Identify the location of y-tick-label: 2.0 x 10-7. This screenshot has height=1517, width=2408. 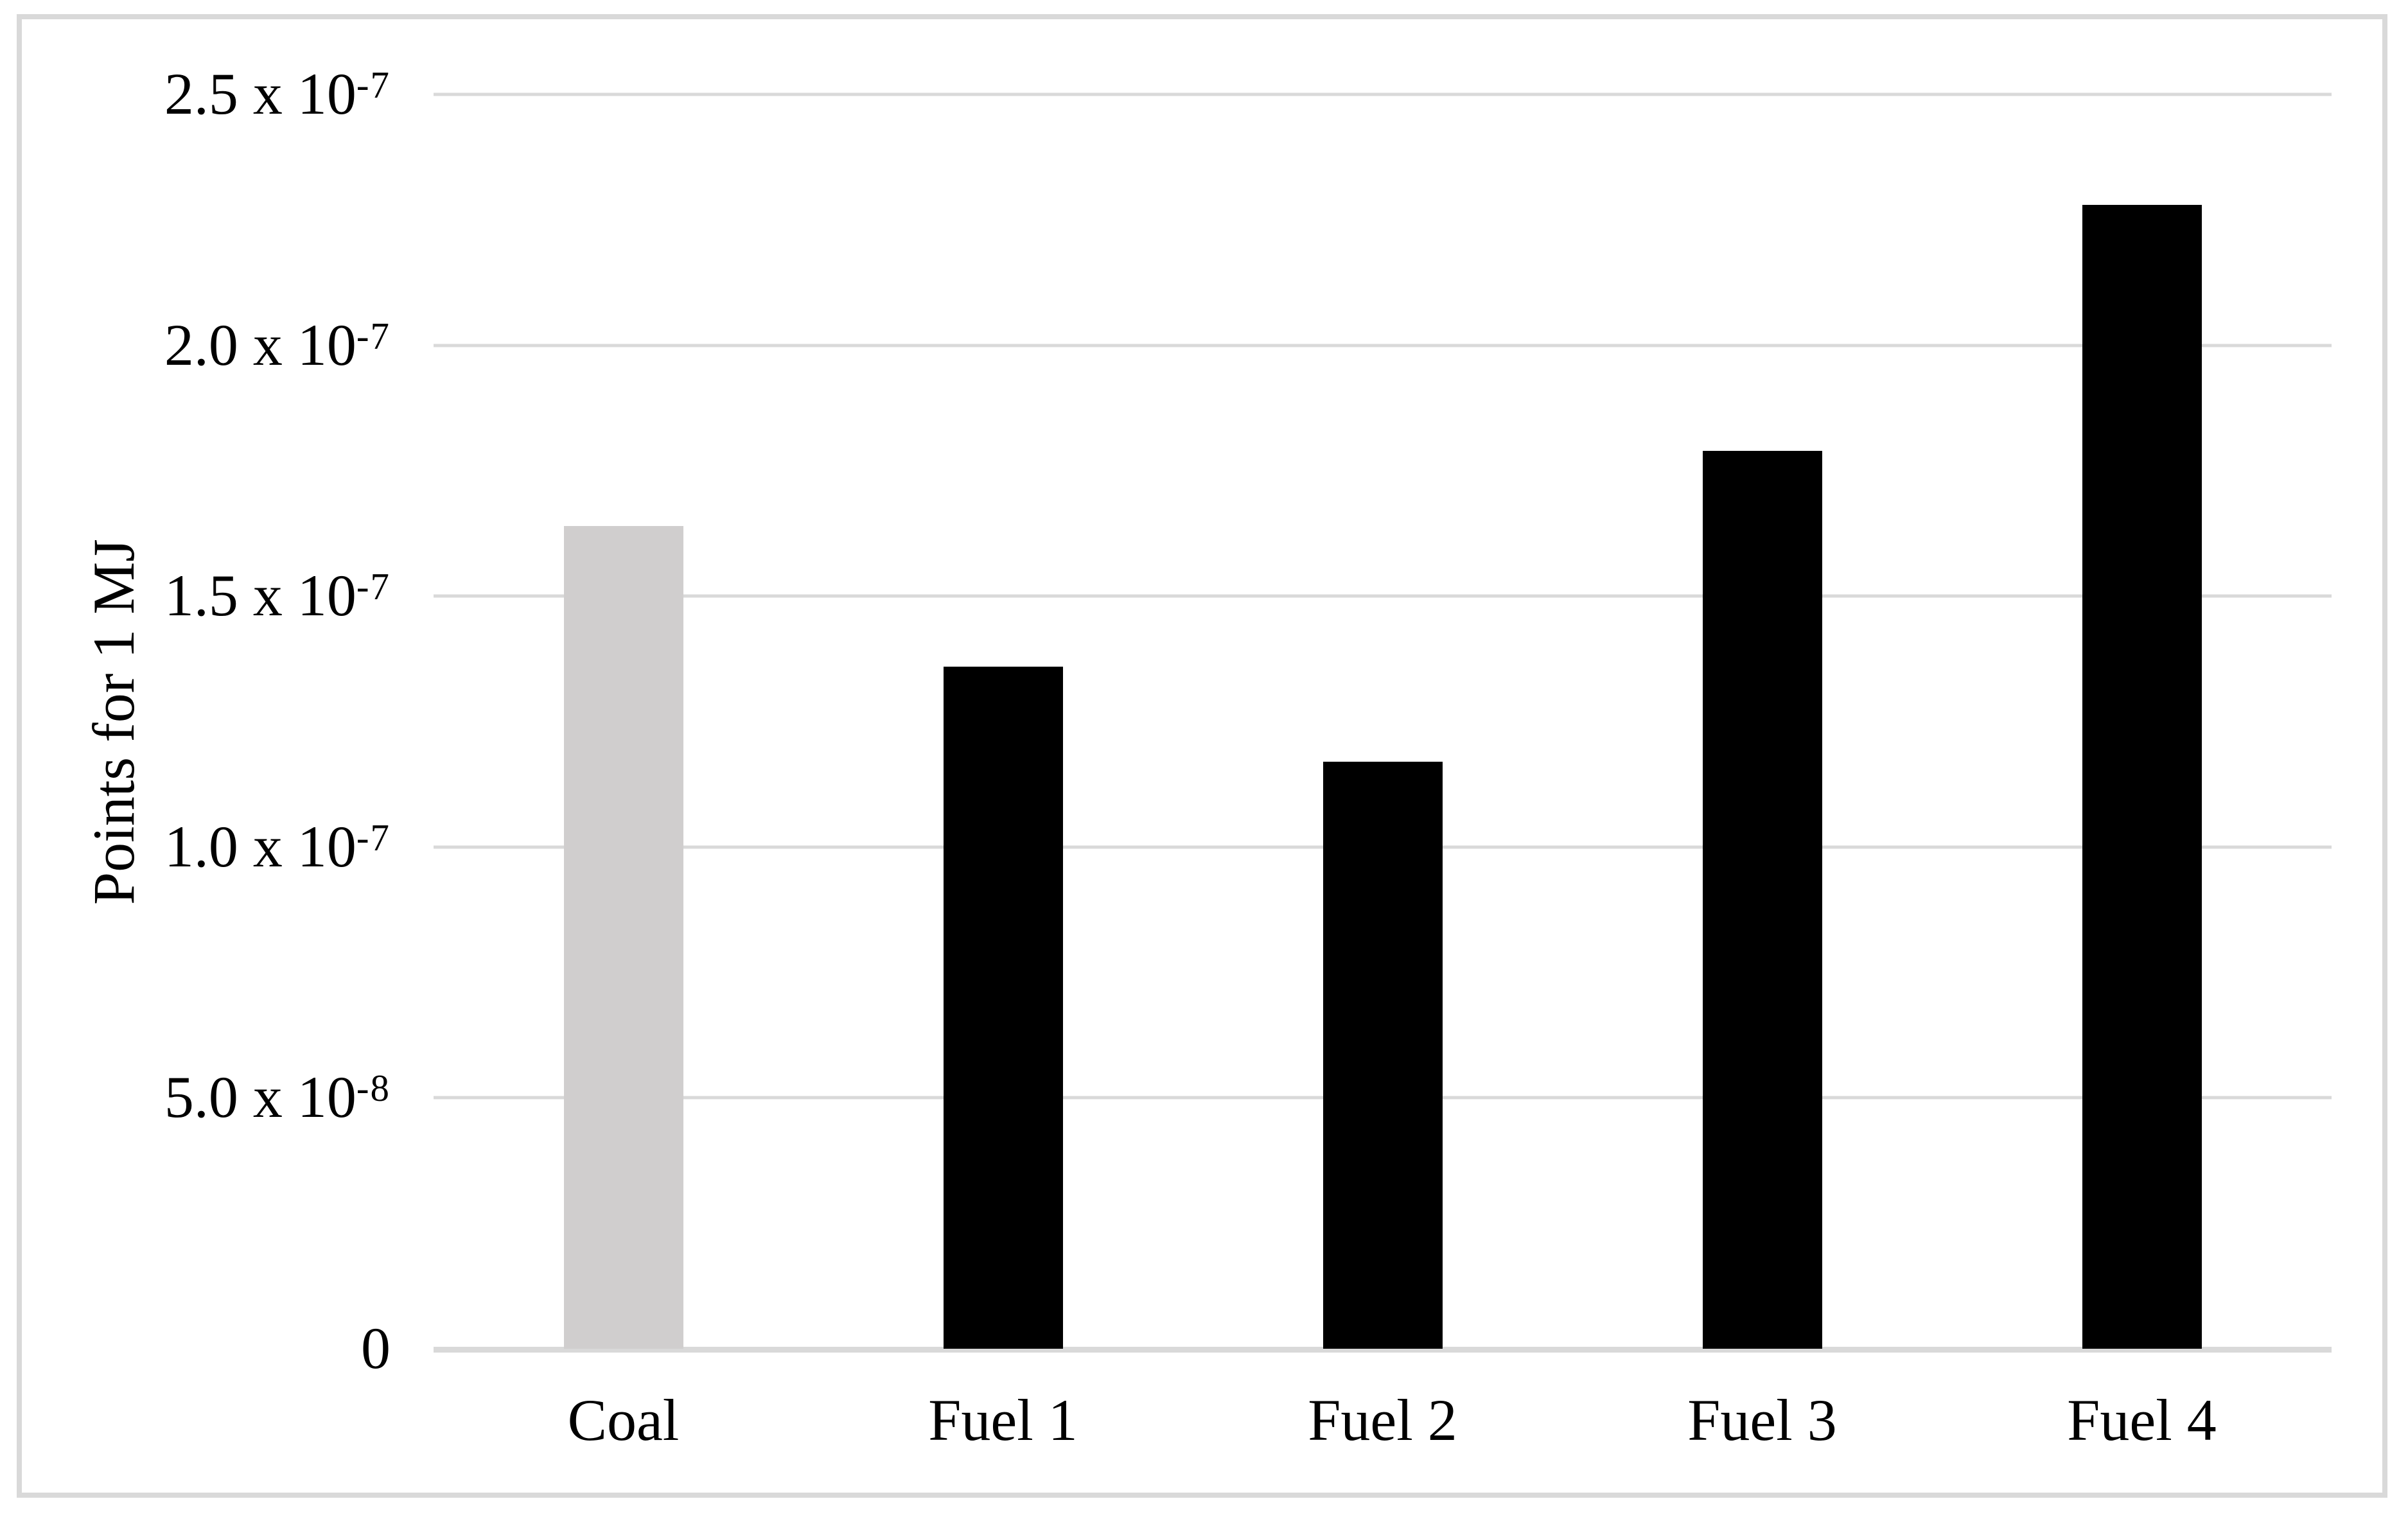
(195, 345).